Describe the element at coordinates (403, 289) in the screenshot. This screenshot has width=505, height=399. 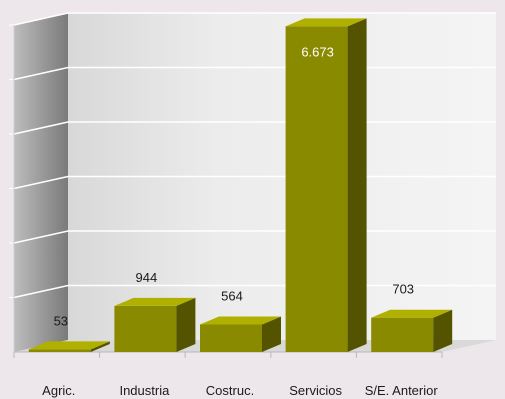
I see `value-label: 703` at that location.